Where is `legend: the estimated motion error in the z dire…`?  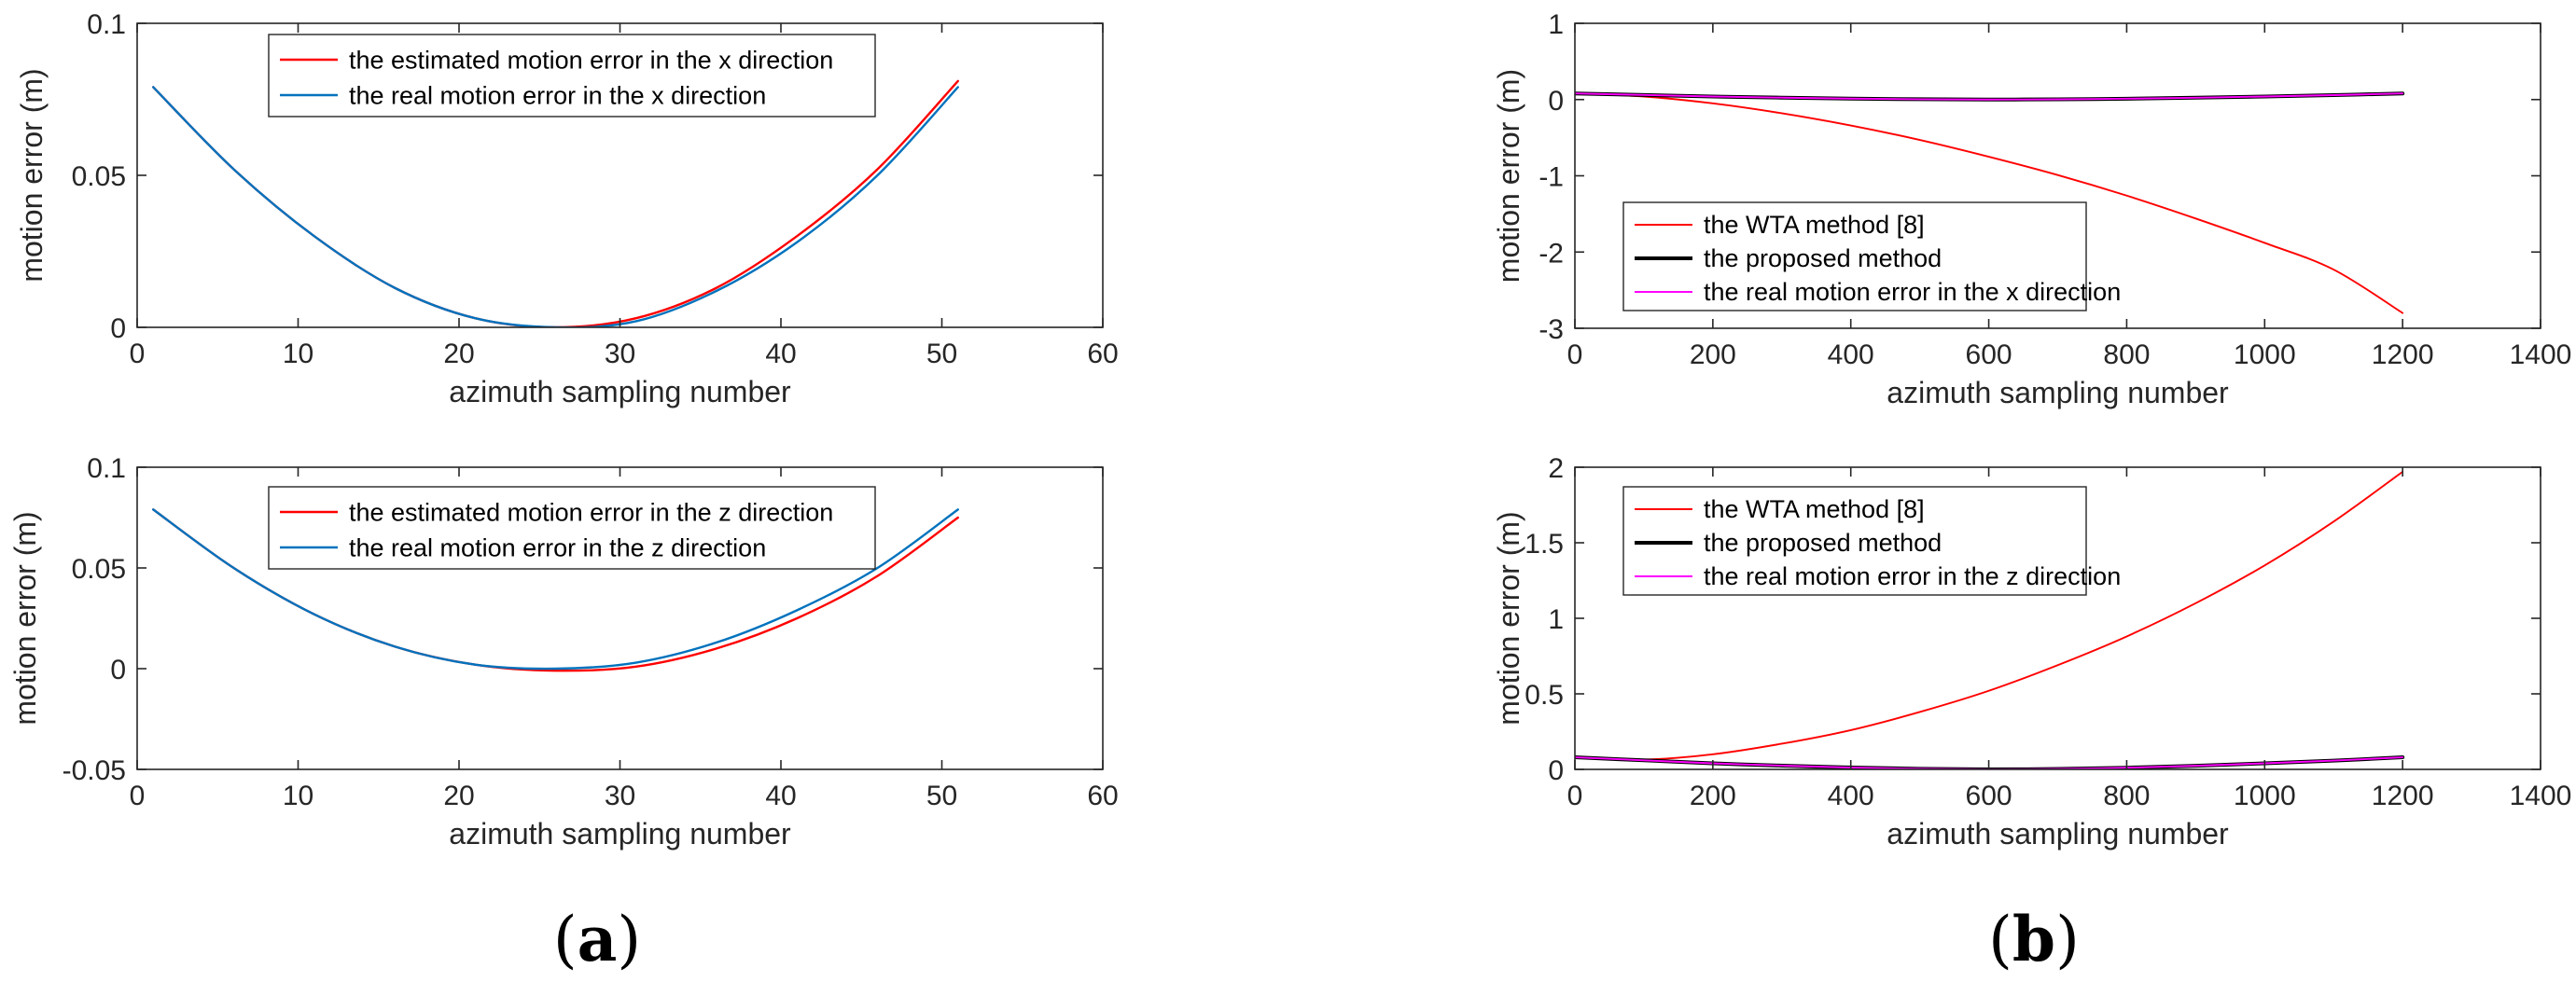
legend: the estimated motion error in the z dire… is located at coordinates (572, 528).